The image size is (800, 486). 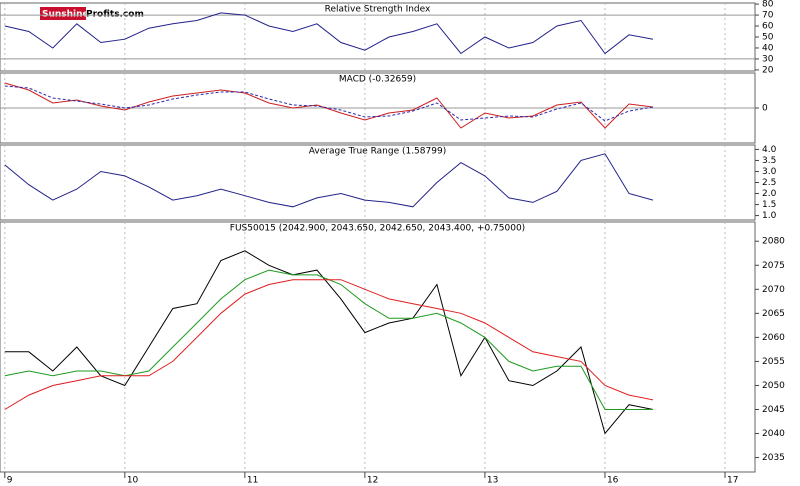 I want to click on logo-box, so click(x=63, y=13).